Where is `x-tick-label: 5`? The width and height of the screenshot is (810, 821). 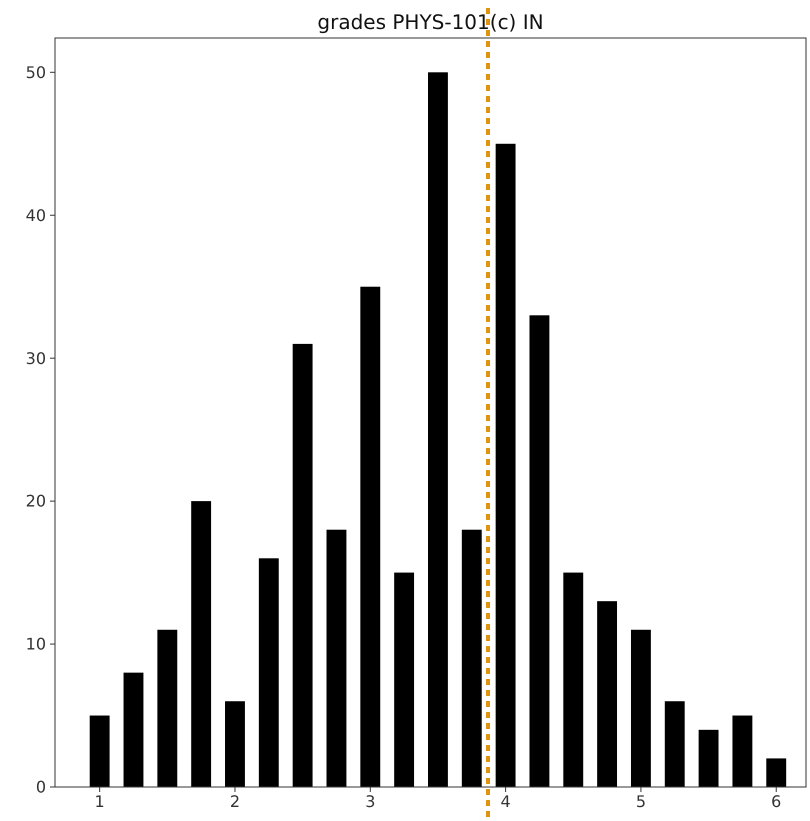 x-tick-label: 5 is located at coordinates (641, 801).